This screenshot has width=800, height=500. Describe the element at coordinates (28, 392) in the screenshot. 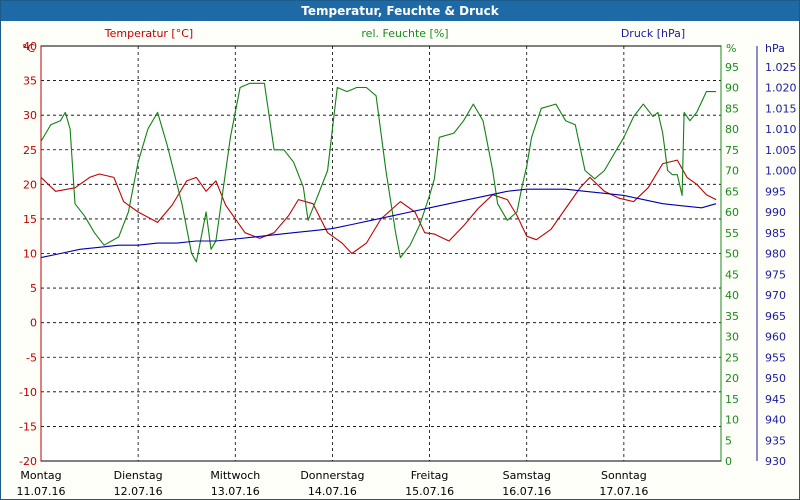

I see `temperature-tick-label: -10` at that location.